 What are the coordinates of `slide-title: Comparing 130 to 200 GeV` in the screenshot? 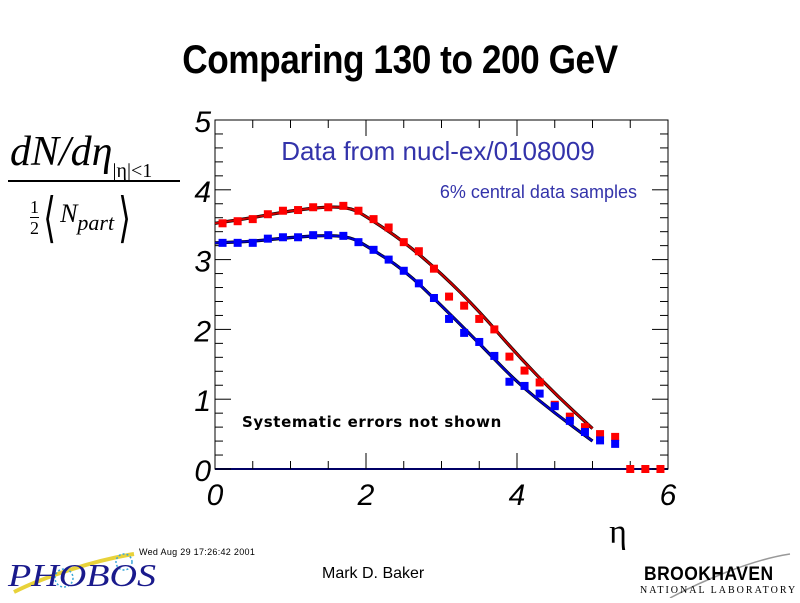 It's located at (400, 60).